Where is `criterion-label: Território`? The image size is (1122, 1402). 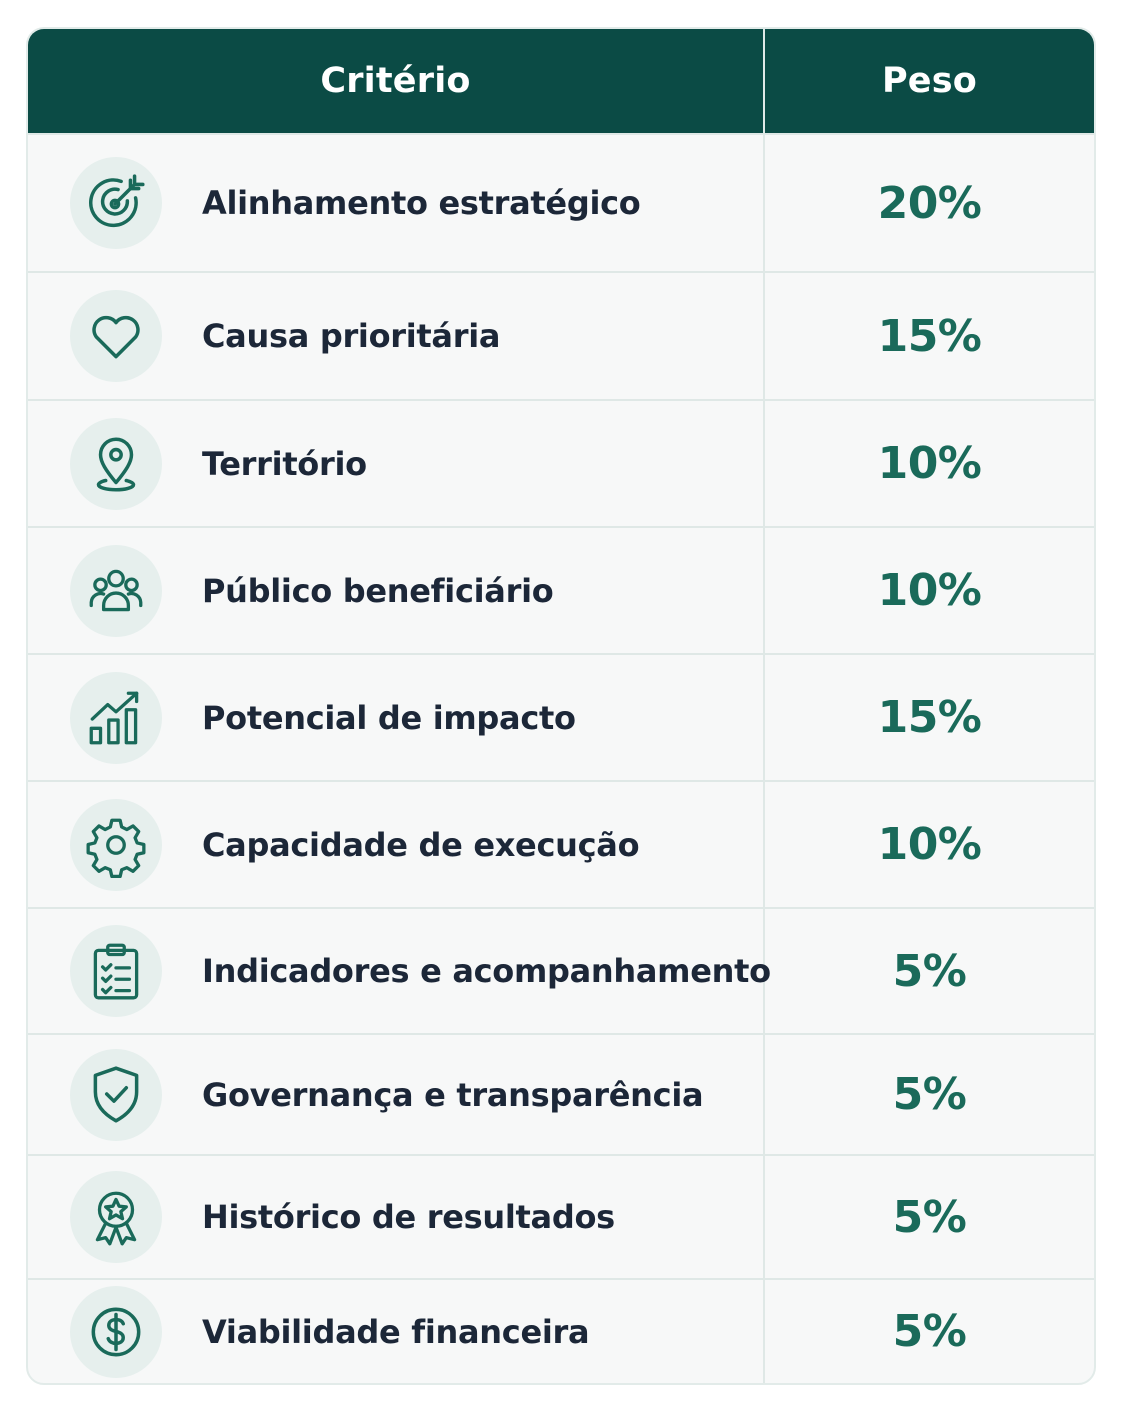 criterion-label: Território is located at coordinates (284, 463).